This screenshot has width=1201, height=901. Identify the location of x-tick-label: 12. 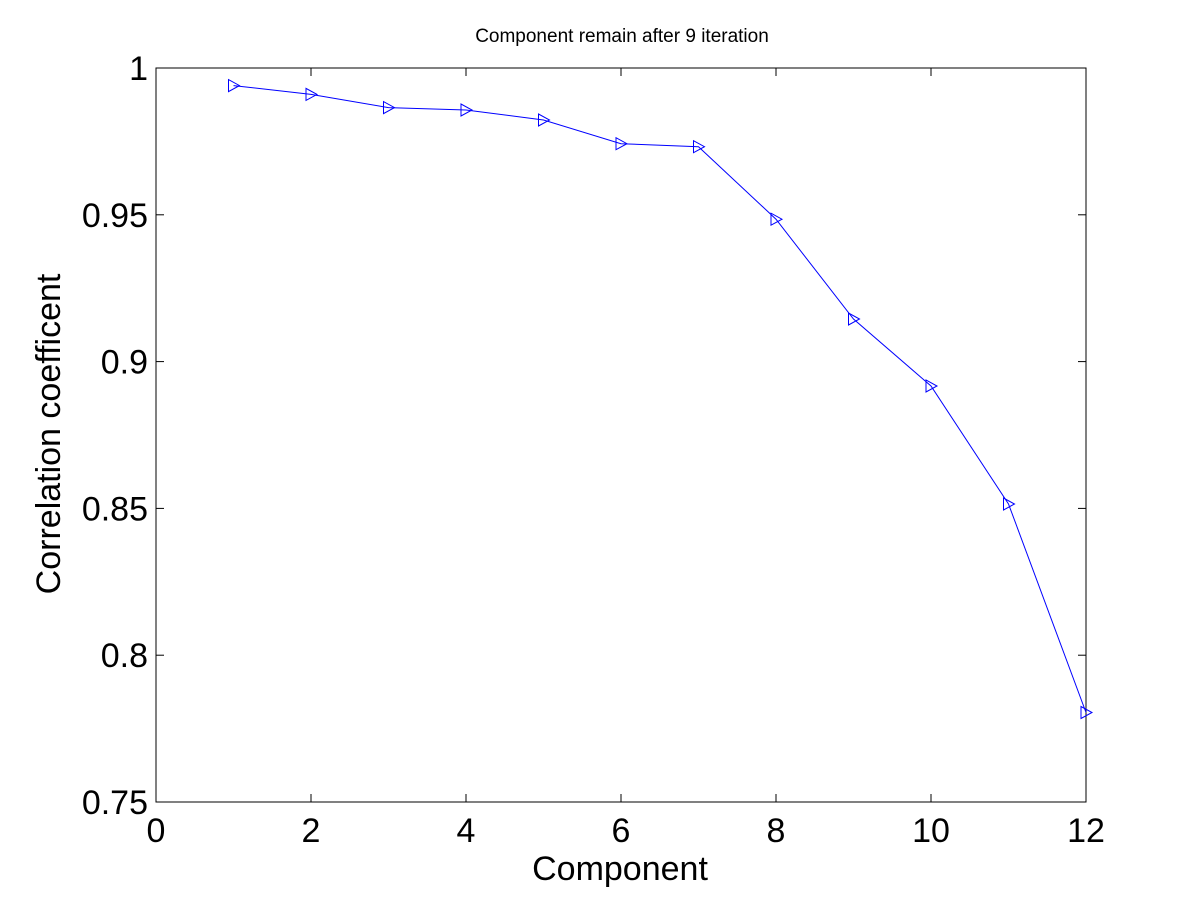
(1086, 831).